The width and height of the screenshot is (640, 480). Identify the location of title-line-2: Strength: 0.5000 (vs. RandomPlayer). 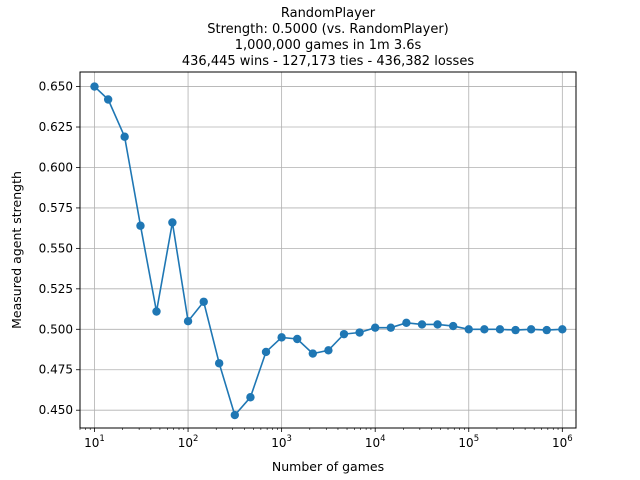
(328, 29).